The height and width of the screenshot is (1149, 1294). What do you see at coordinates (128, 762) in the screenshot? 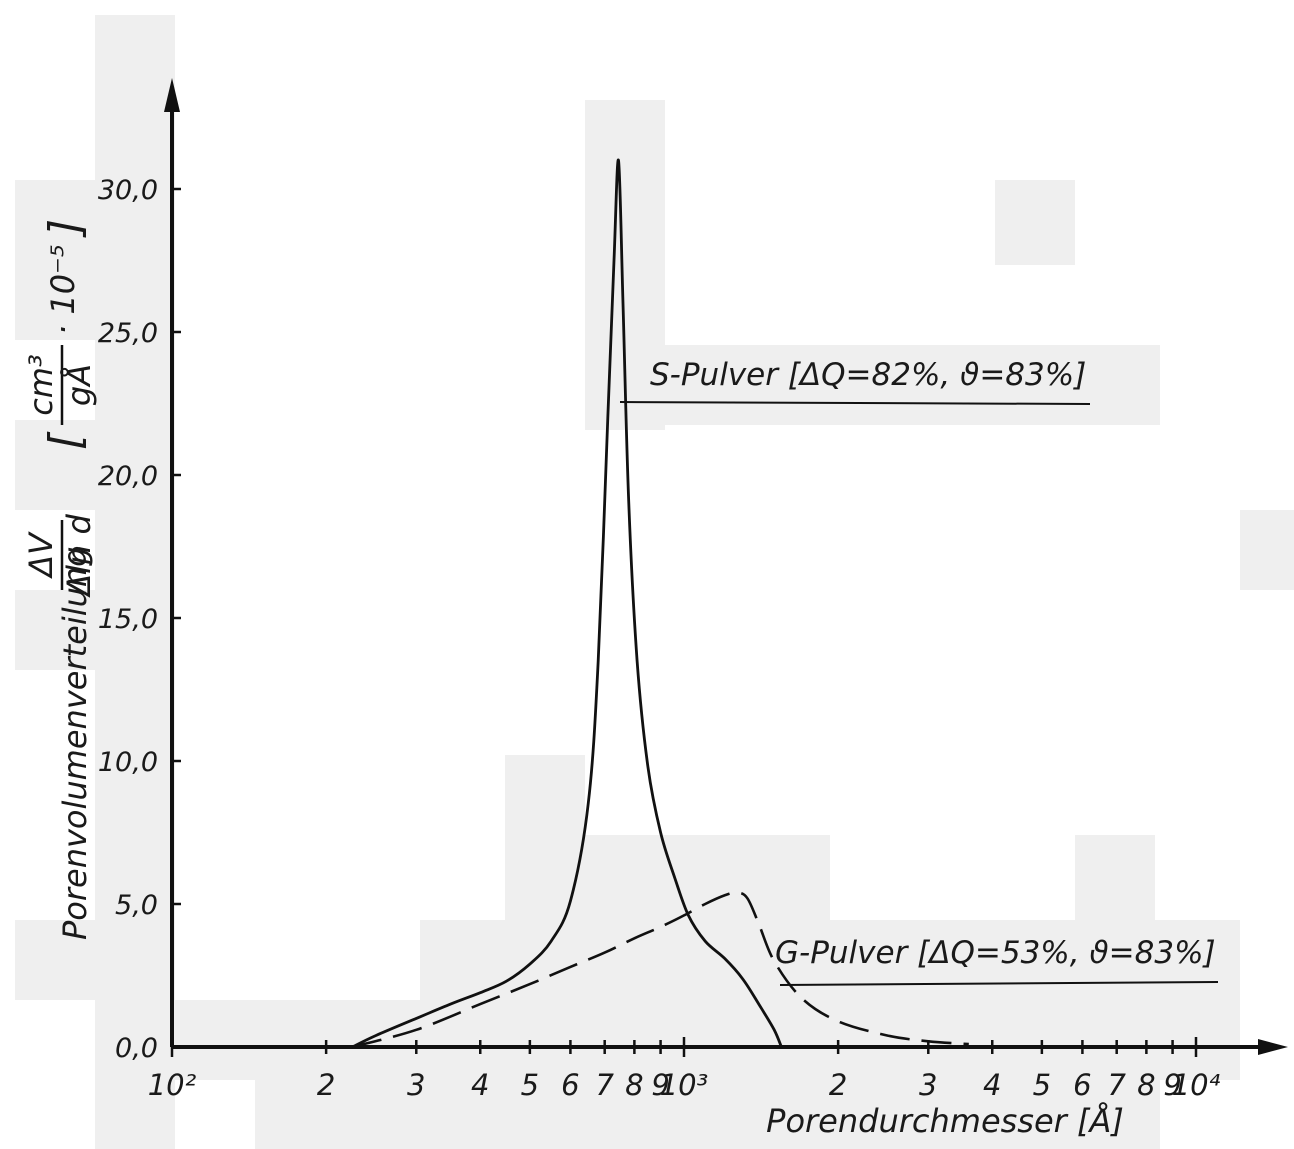
I see `y-tick-label: 10,0` at bounding box center [128, 762].